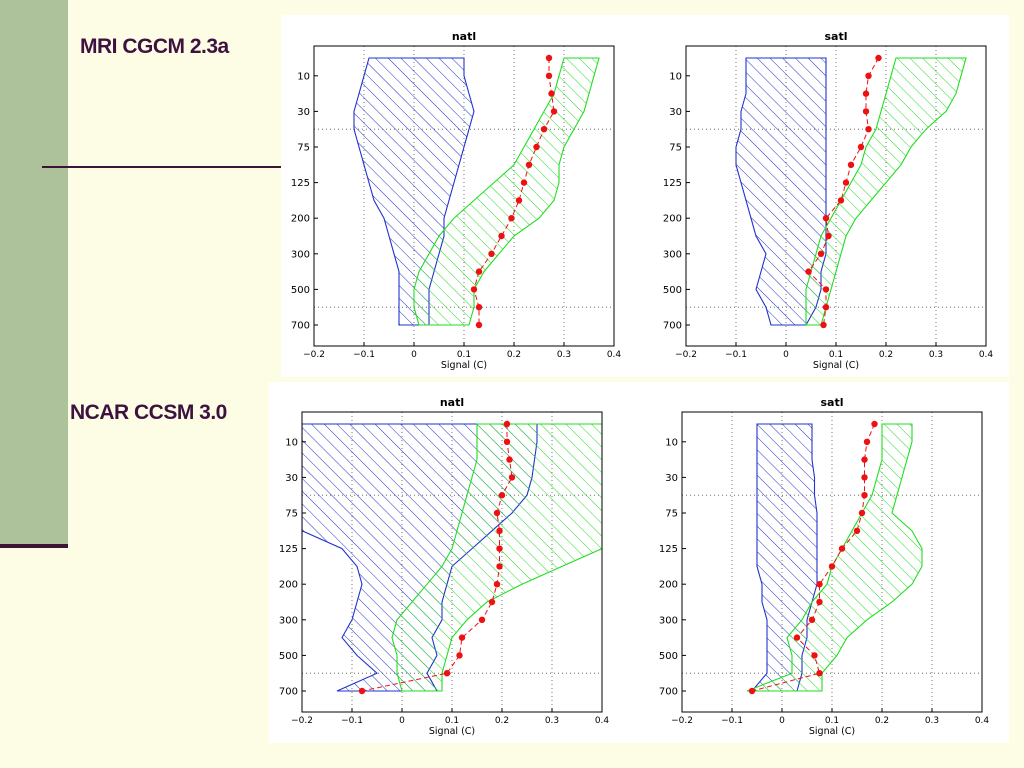 The image size is (1024, 768). I want to click on grid, so click(832, 562).